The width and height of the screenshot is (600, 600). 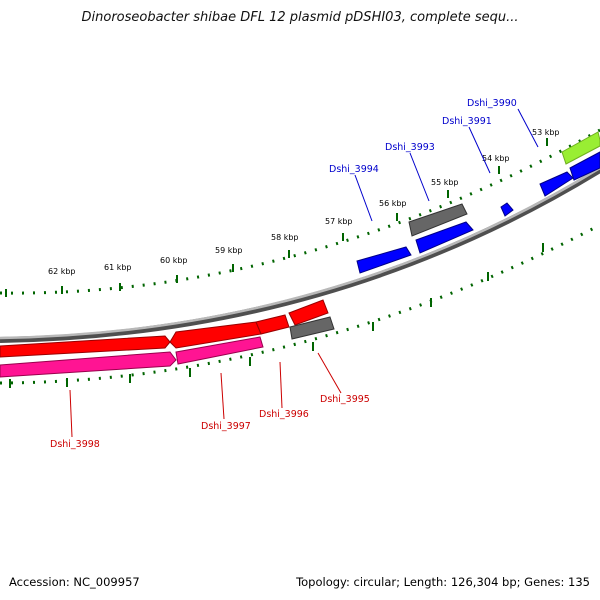 What do you see at coordinates (210, 401) in the screenshot?
I see `reverse-gene-labels: Dshi_3995 Dshi_3996 Dshi_3997 Dshi_3998` at bounding box center [210, 401].